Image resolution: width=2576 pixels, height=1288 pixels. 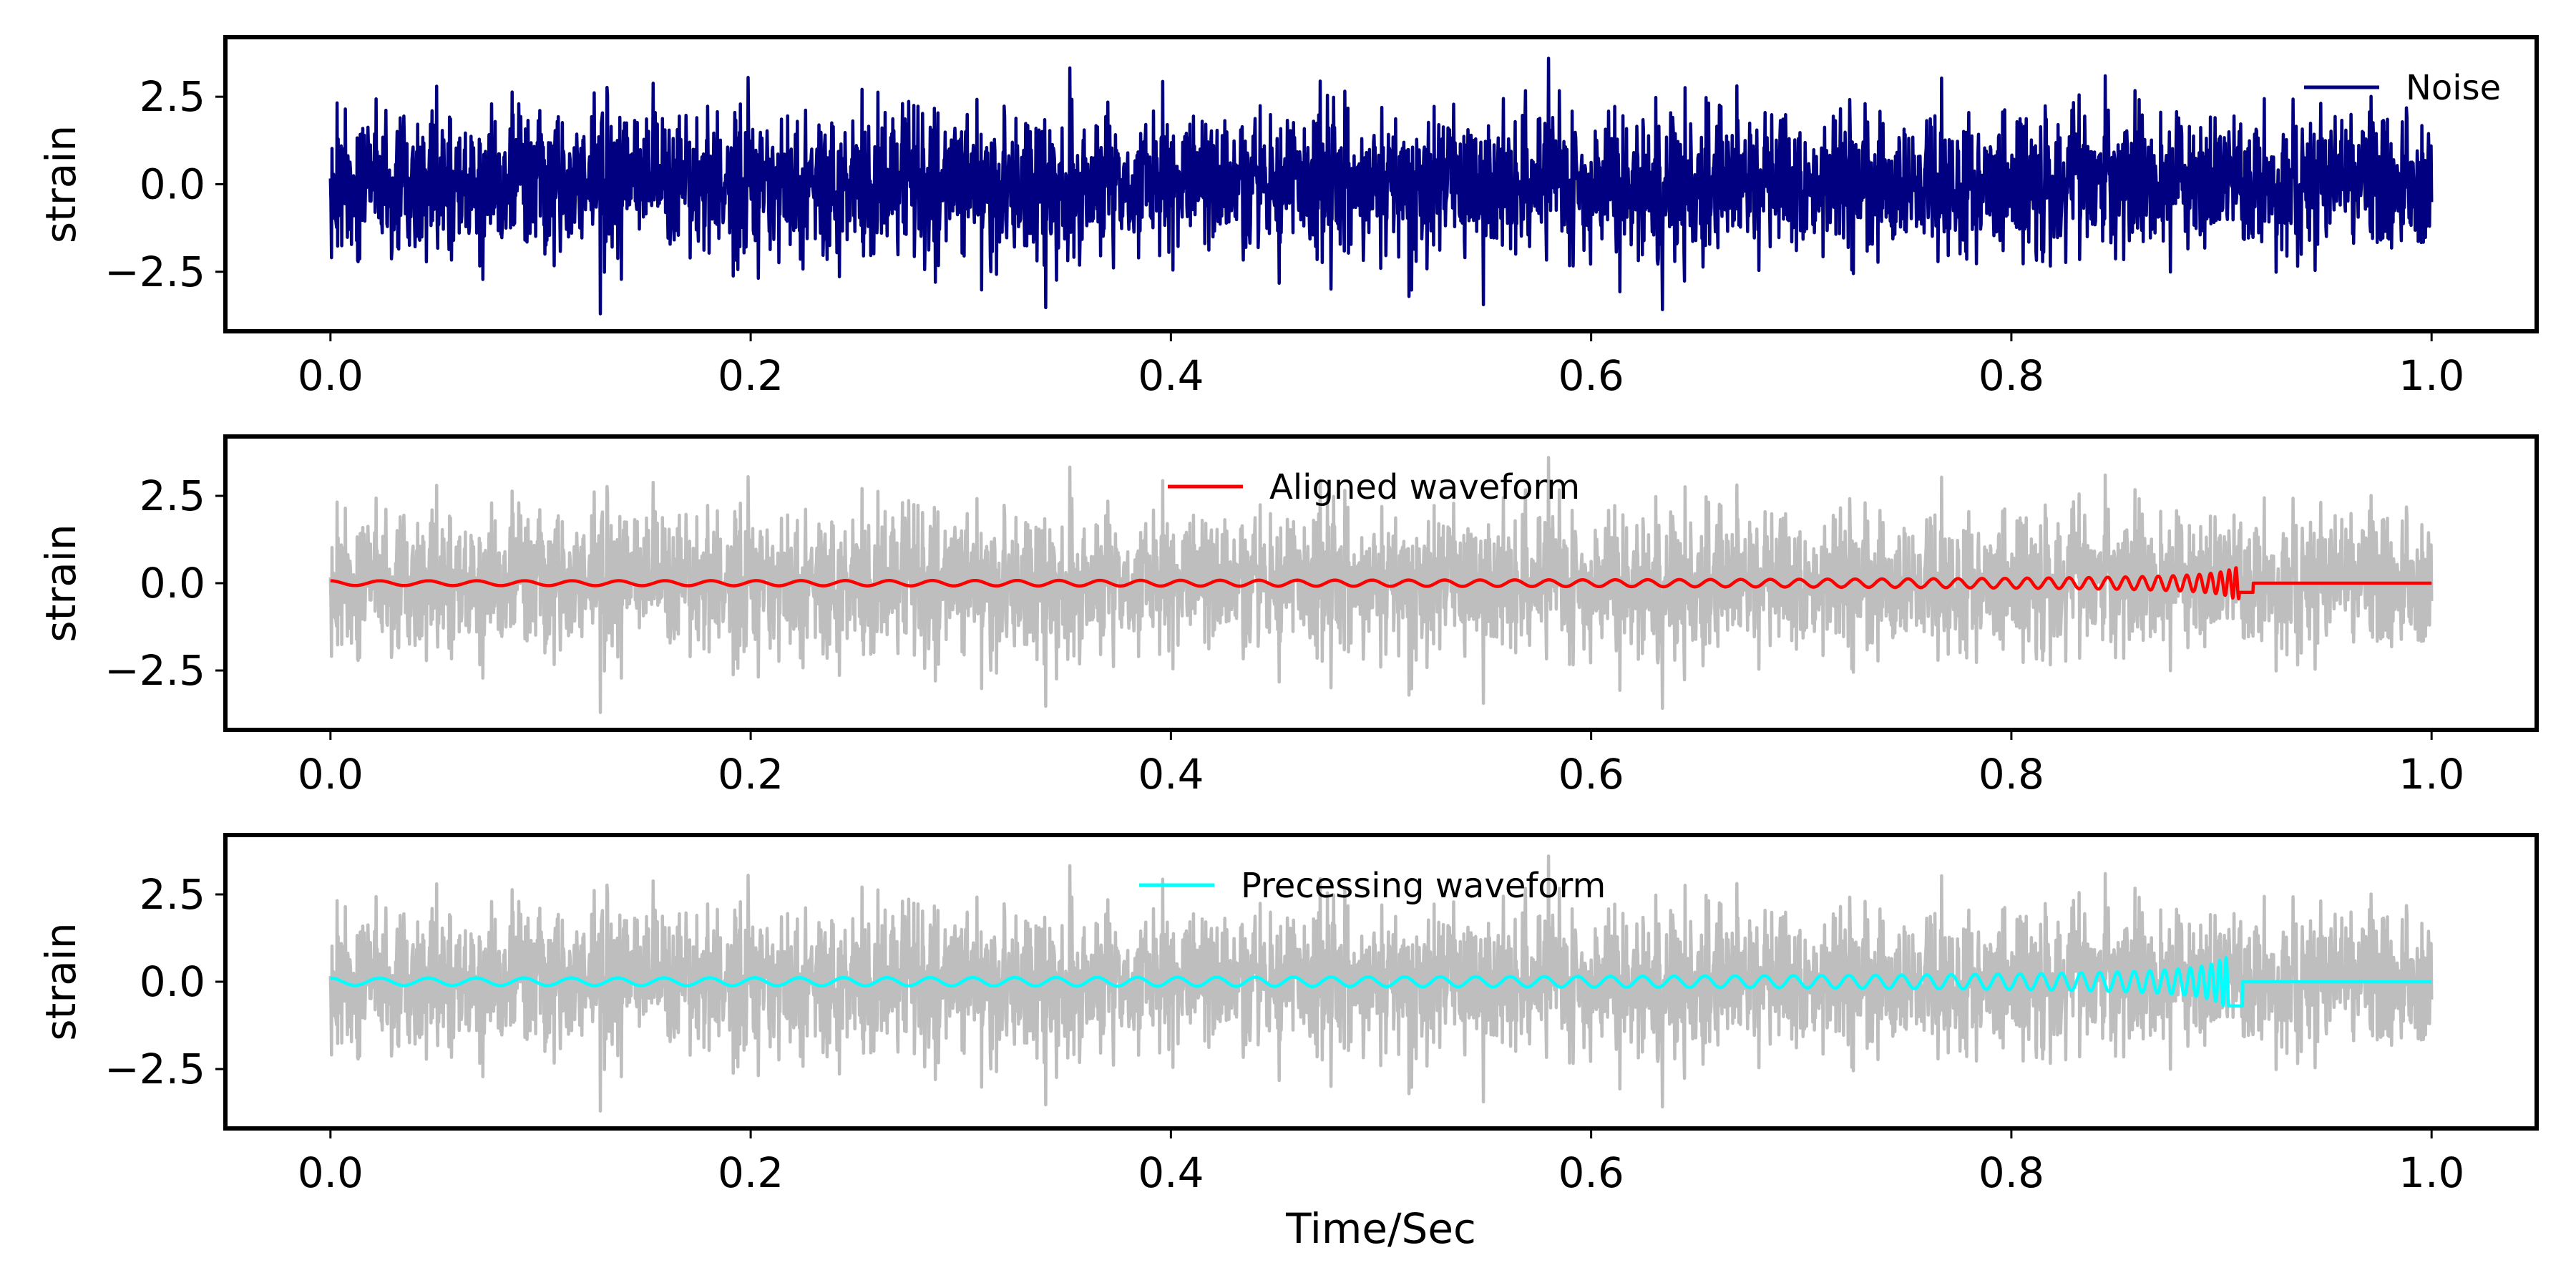 What do you see at coordinates (1380, 1228) in the screenshot?
I see `x-axis-label: Time/Sec` at bounding box center [1380, 1228].